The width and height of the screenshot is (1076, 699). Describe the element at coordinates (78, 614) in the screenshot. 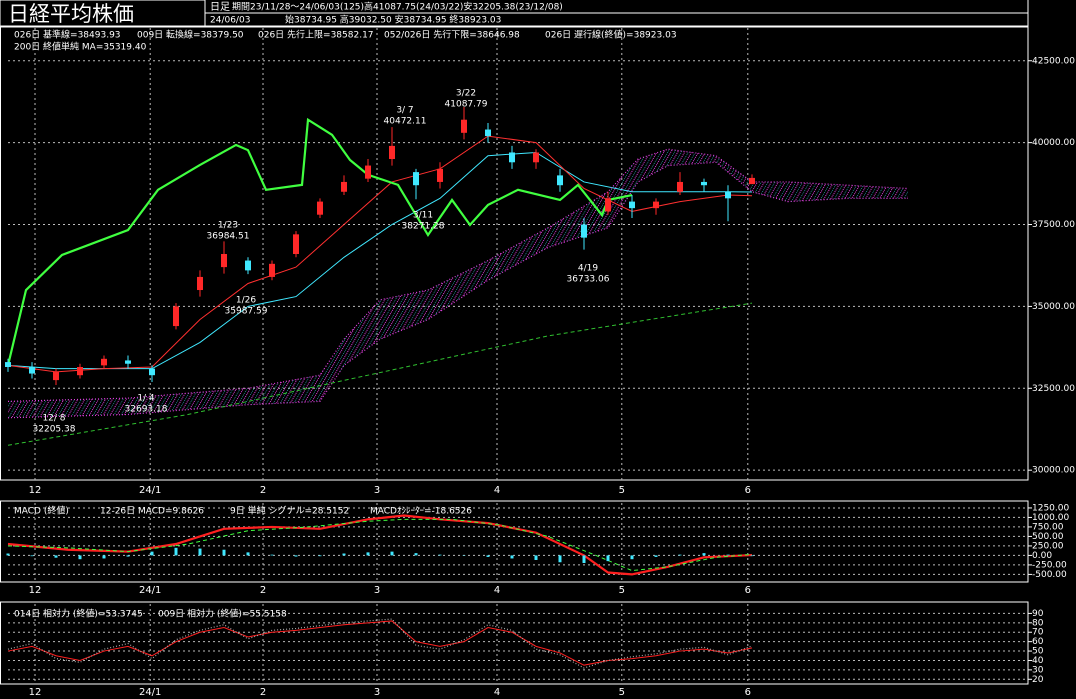

I see `legend-entry: 014日 相対力 (終値)=53.3745` at that location.